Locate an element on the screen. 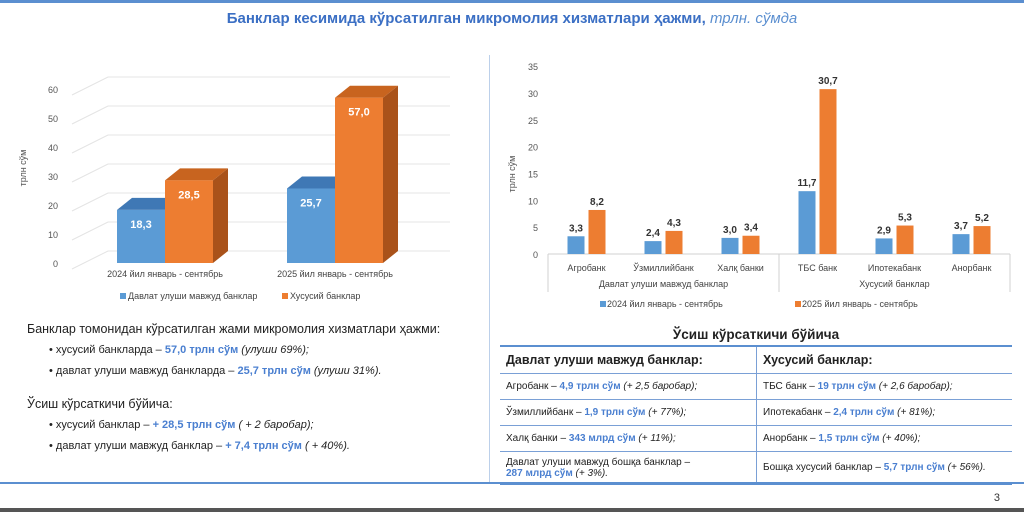 The image size is (1024, 512). bank-name: Агробанк – is located at coordinates (533, 386).